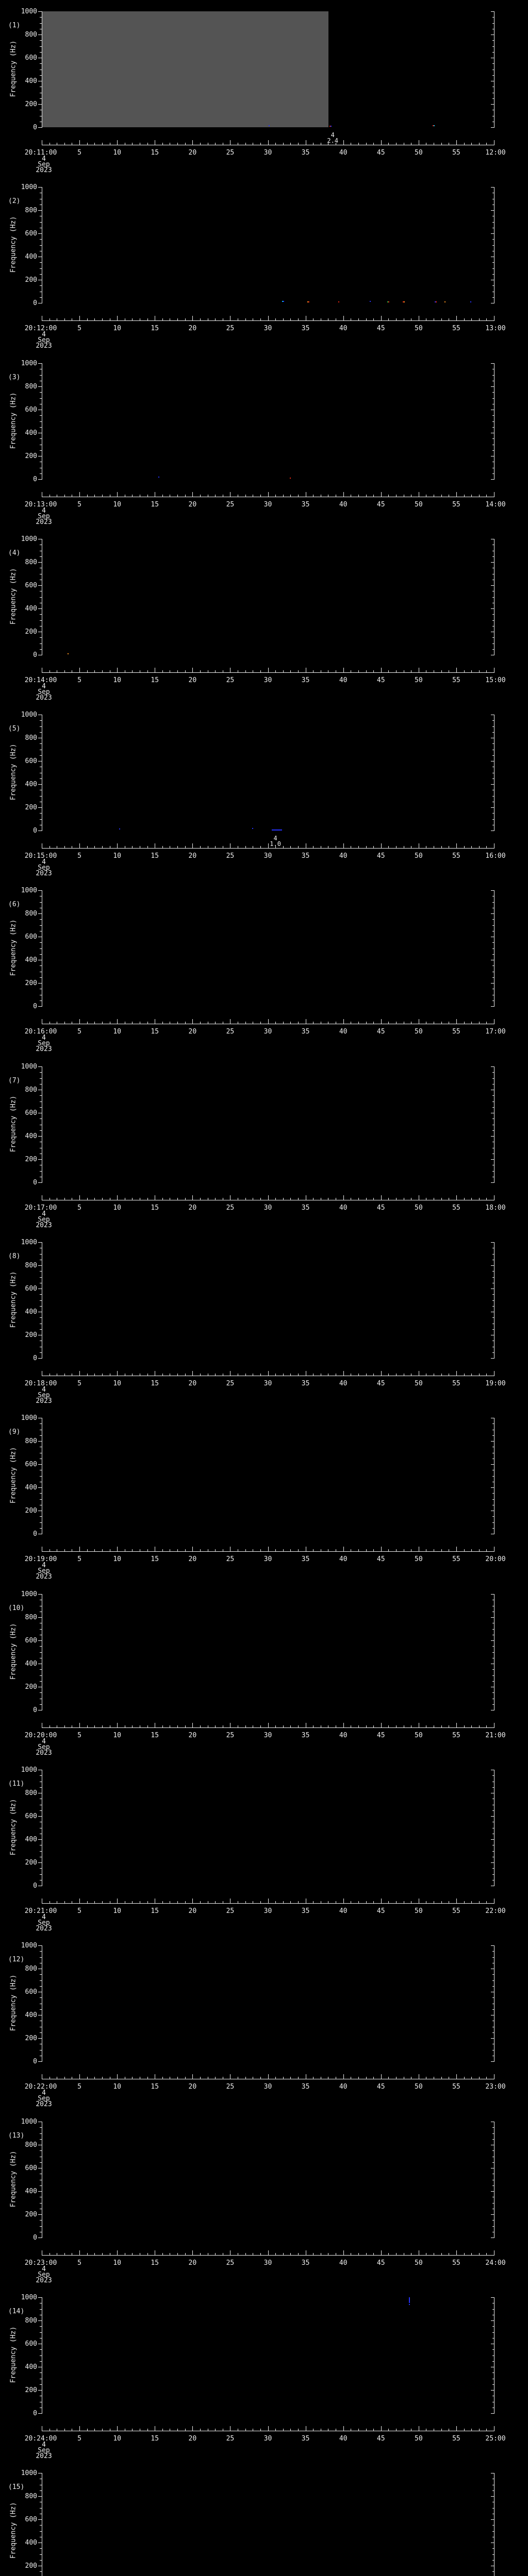 The height and width of the screenshot is (2576, 528). I want to click on date-label: 4, so click(44, 1917).